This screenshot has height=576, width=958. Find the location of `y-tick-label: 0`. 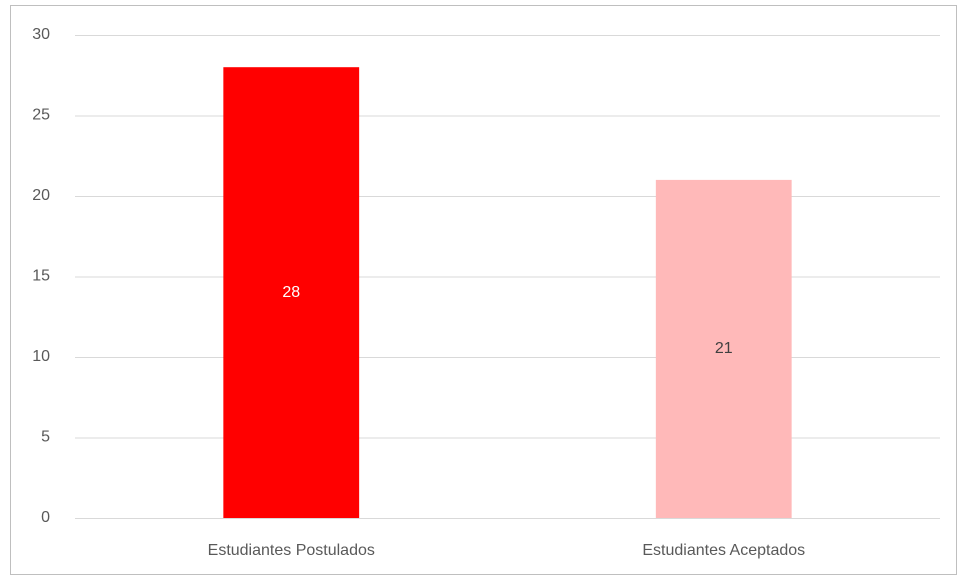

y-tick-label: 0 is located at coordinates (45, 517).